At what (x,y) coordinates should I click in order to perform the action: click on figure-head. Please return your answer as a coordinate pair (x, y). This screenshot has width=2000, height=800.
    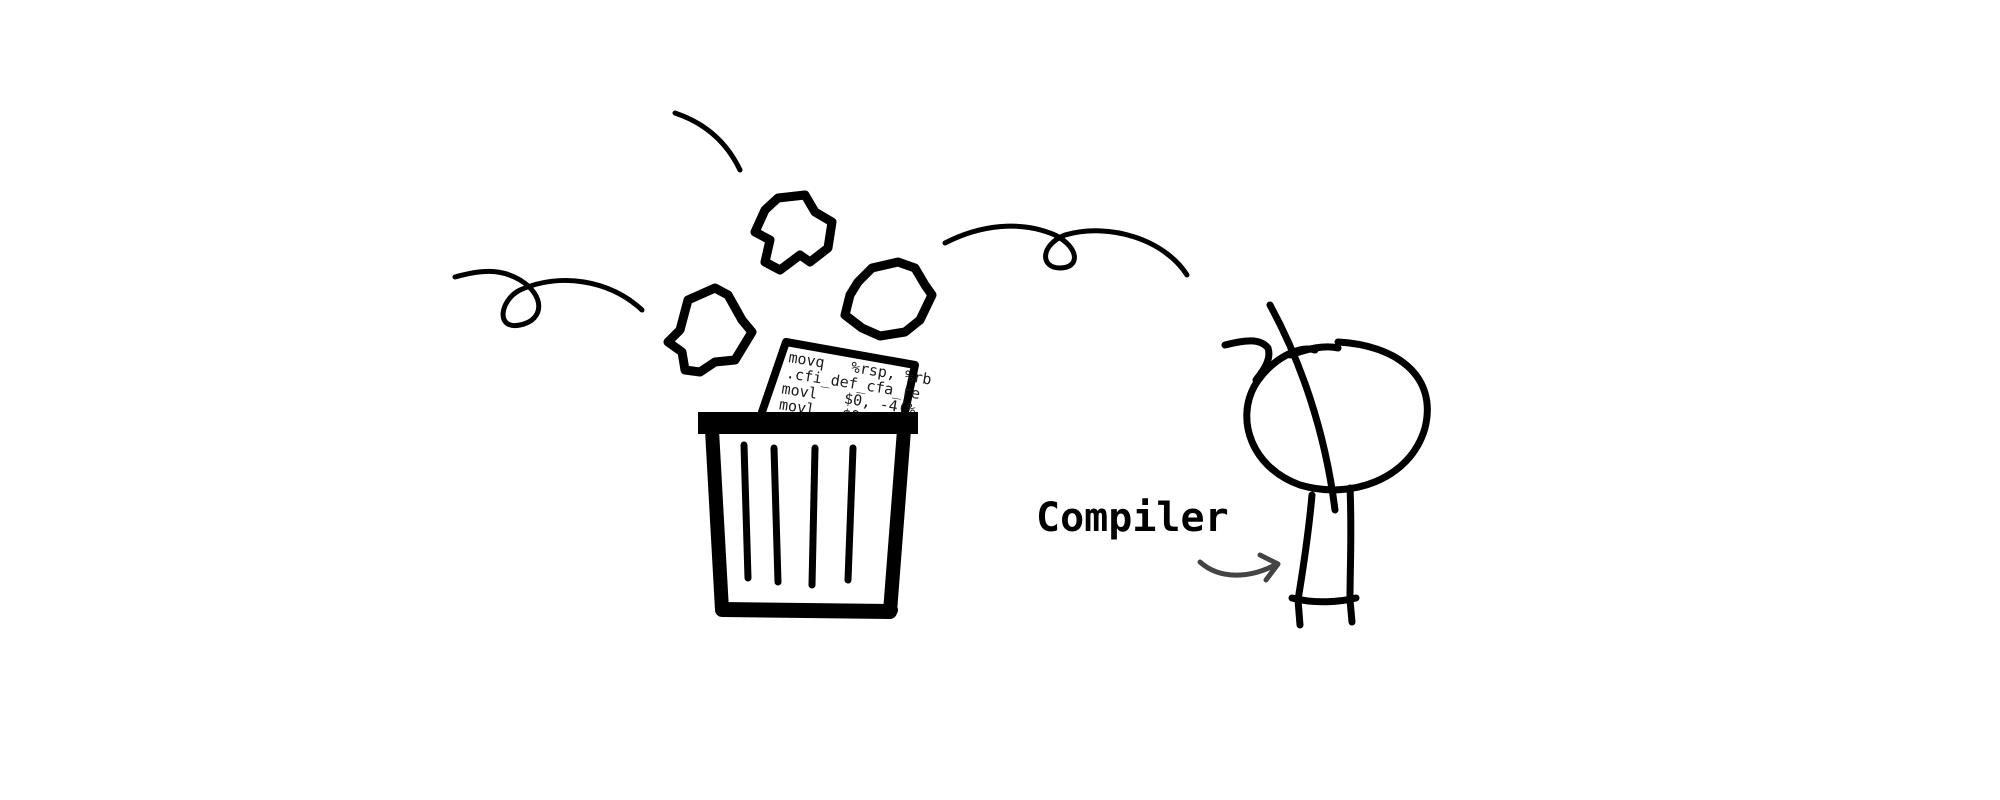
    Looking at the image, I should click on (1337, 416).